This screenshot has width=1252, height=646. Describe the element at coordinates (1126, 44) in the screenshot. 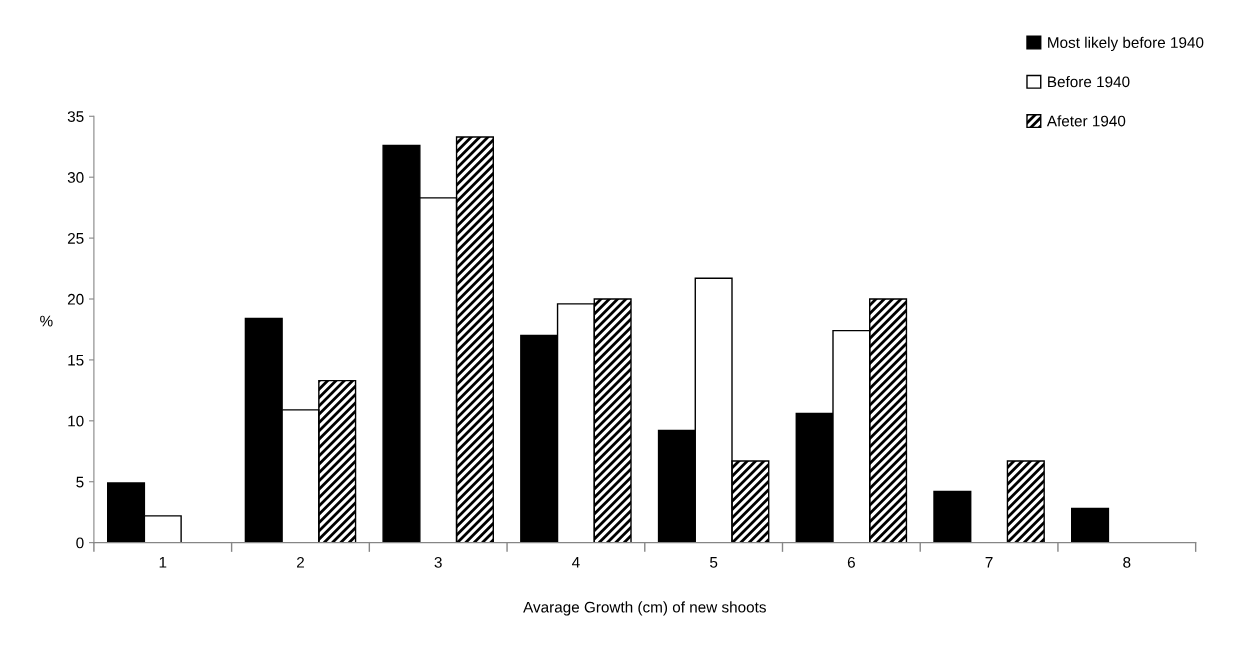

I see `legend-label: Most likely before 1940` at that location.